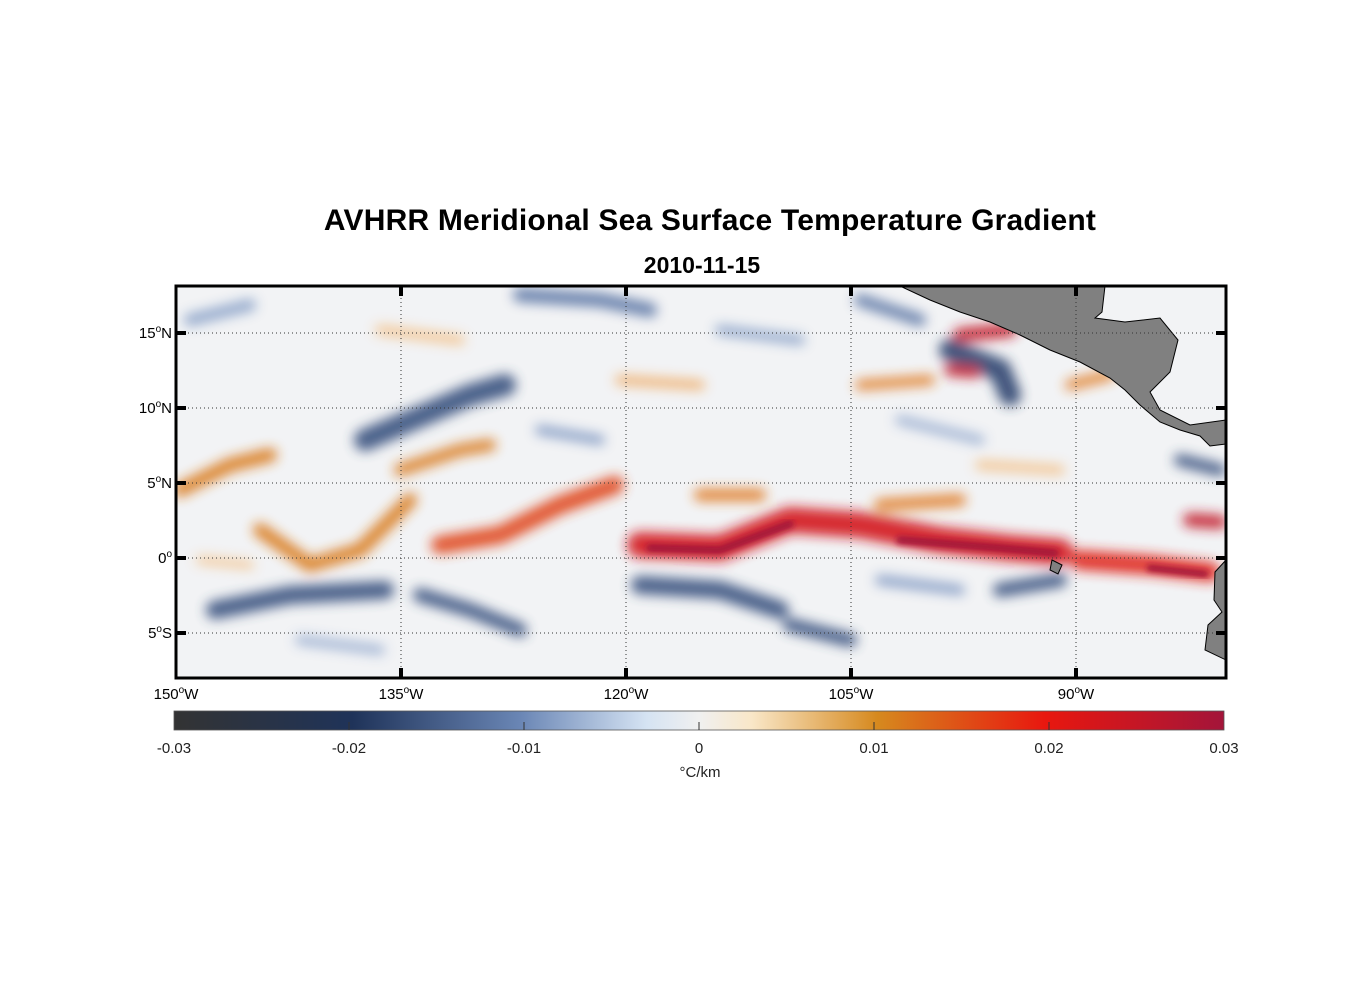 The width and height of the screenshot is (1356, 1000). I want to click on colorbar-tick-label: -0.02, so click(349, 748).